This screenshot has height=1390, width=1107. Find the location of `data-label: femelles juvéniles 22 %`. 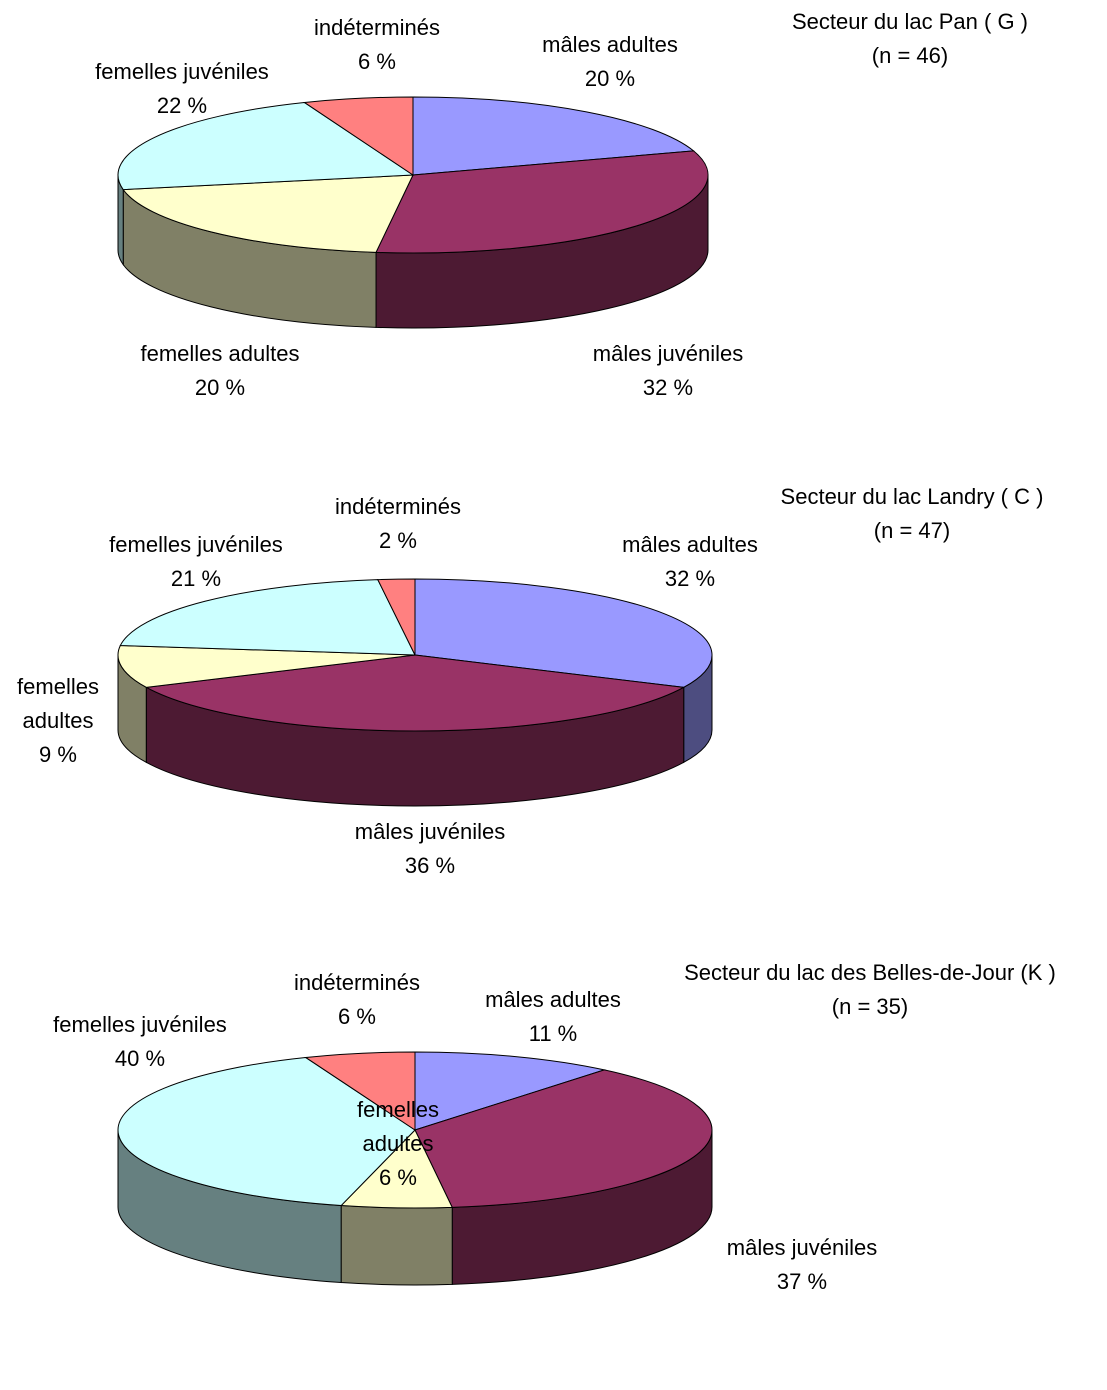

data-label: femelles juvéniles 22 % is located at coordinates (182, 89).